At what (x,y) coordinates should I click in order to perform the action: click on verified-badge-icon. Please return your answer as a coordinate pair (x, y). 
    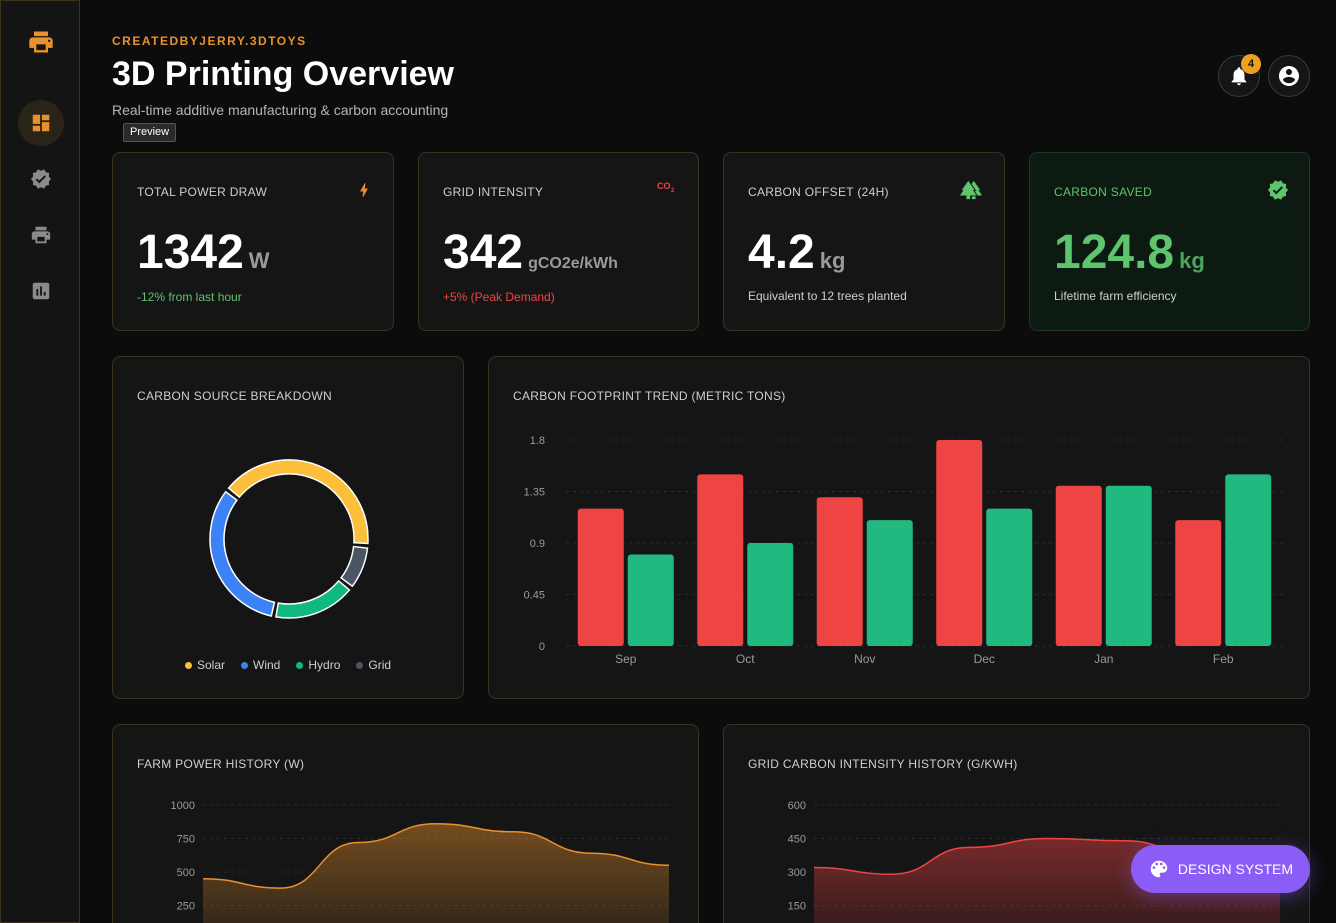
    Looking at the image, I should click on (41, 179).